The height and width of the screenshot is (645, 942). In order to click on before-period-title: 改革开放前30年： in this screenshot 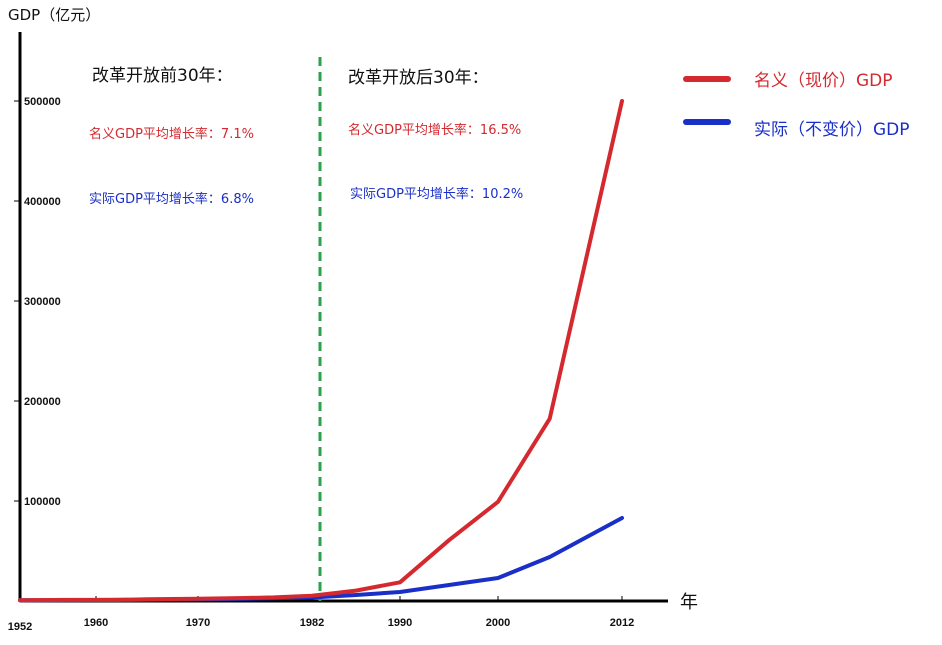, I will do `click(162, 76)`.